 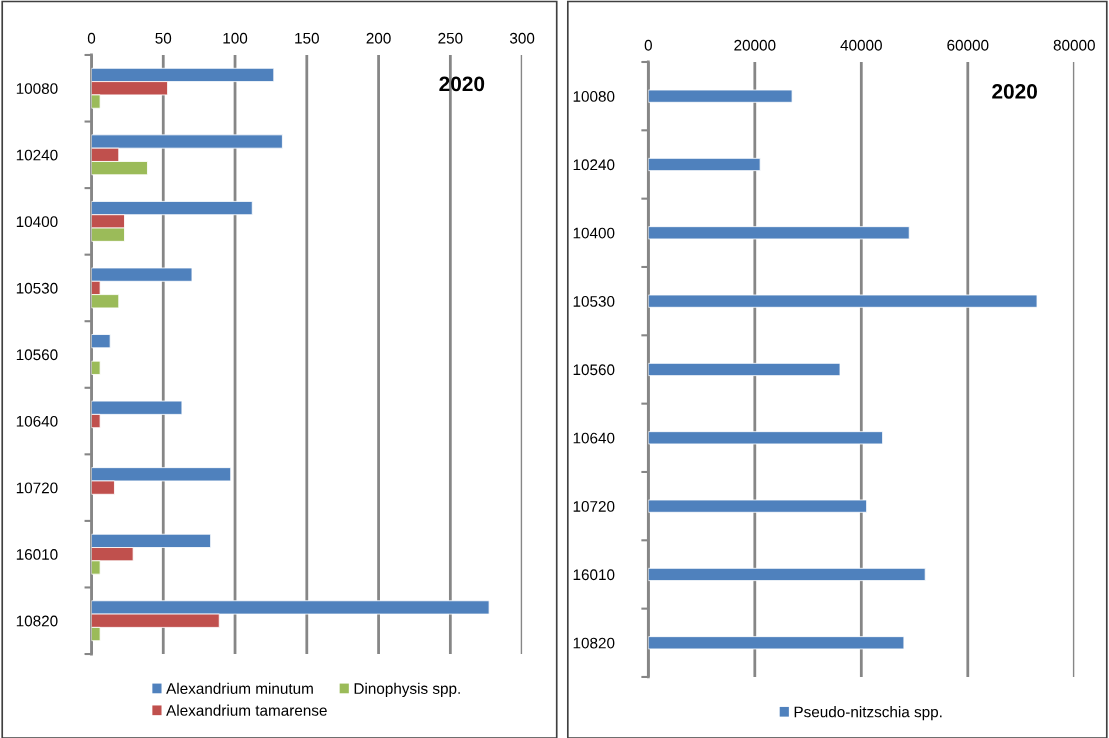 I want to click on legend-label: Dinophysis spp., so click(x=407, y=689).